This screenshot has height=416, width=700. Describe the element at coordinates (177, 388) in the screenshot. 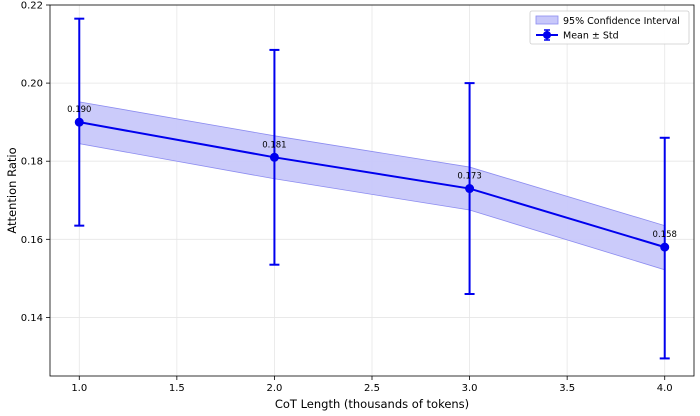

I see `x-tick-label: 1.5` at that location.